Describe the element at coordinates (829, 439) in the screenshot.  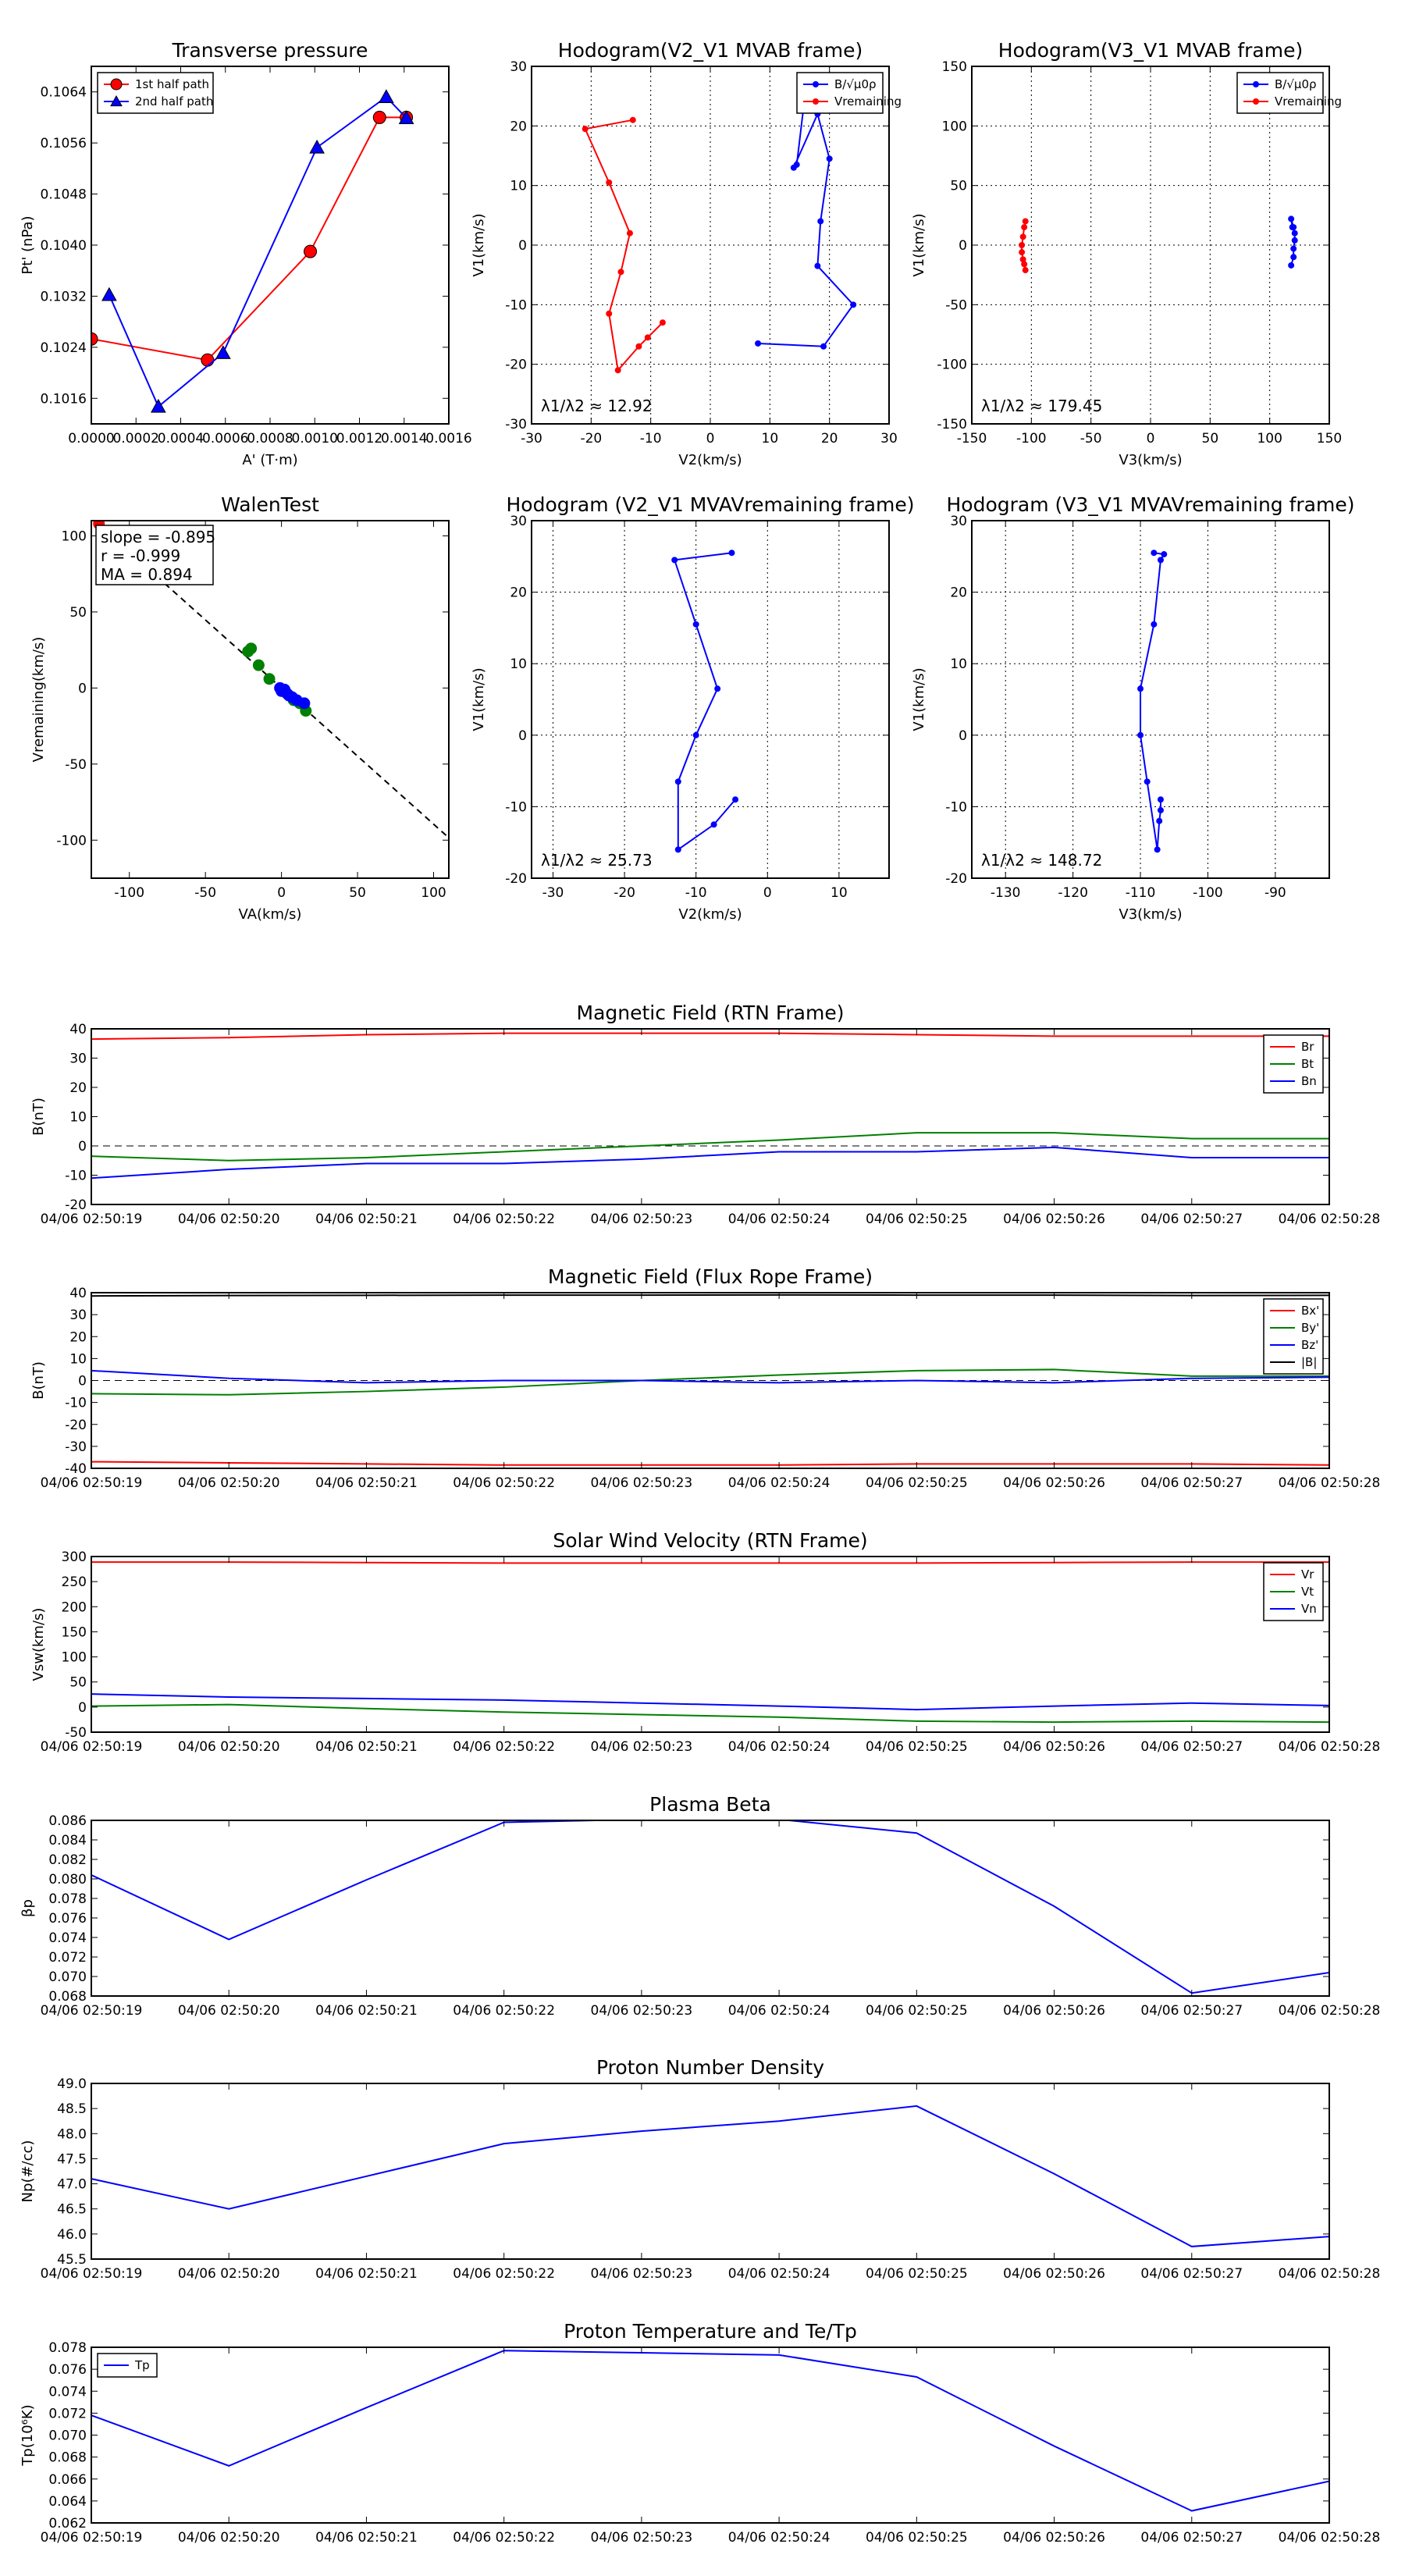
I see `x-tick-label: 20` at that location.